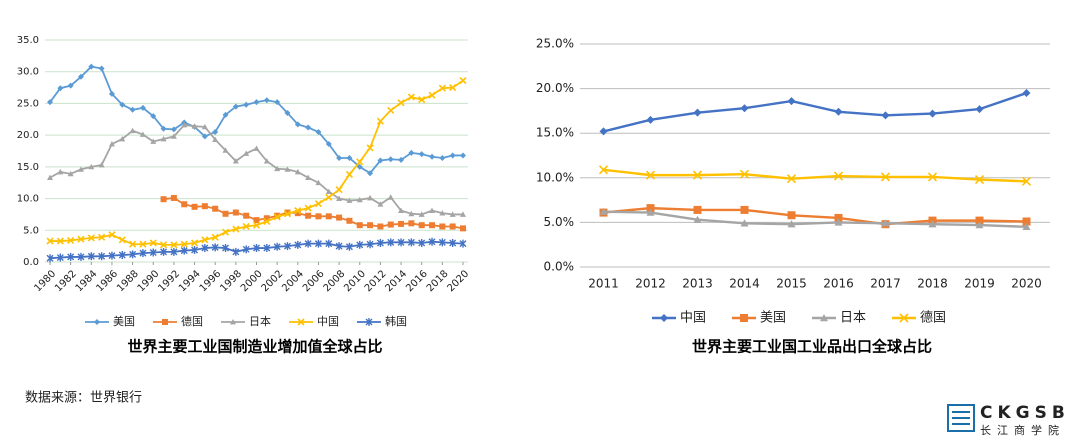 The width and height of the screenshot is (1080, 444). What do you see at coordinates (335, 281) in the screenshot?
I see `x-tick-label: 2008` at bounding box center [335, 281].